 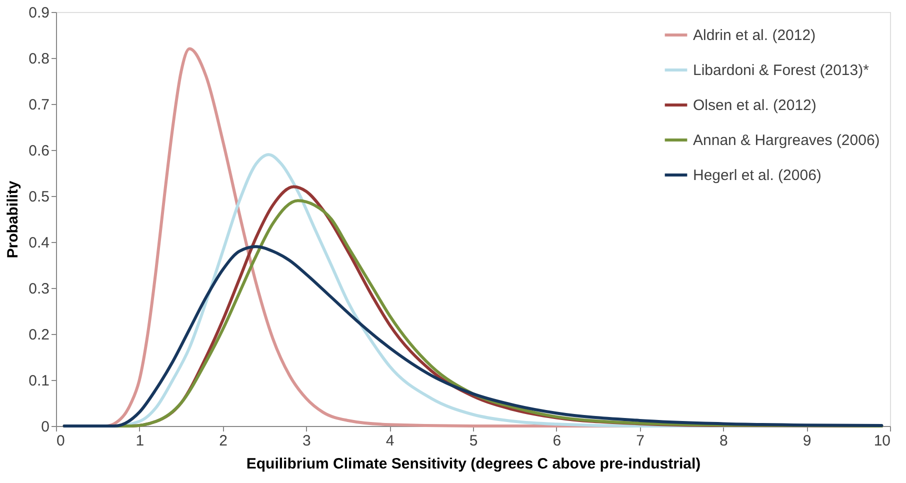 What do you see at coordinates (39, 381) in the screenshot?
I see `y-tick-label: 0.1` at bounding box center [39, 381].